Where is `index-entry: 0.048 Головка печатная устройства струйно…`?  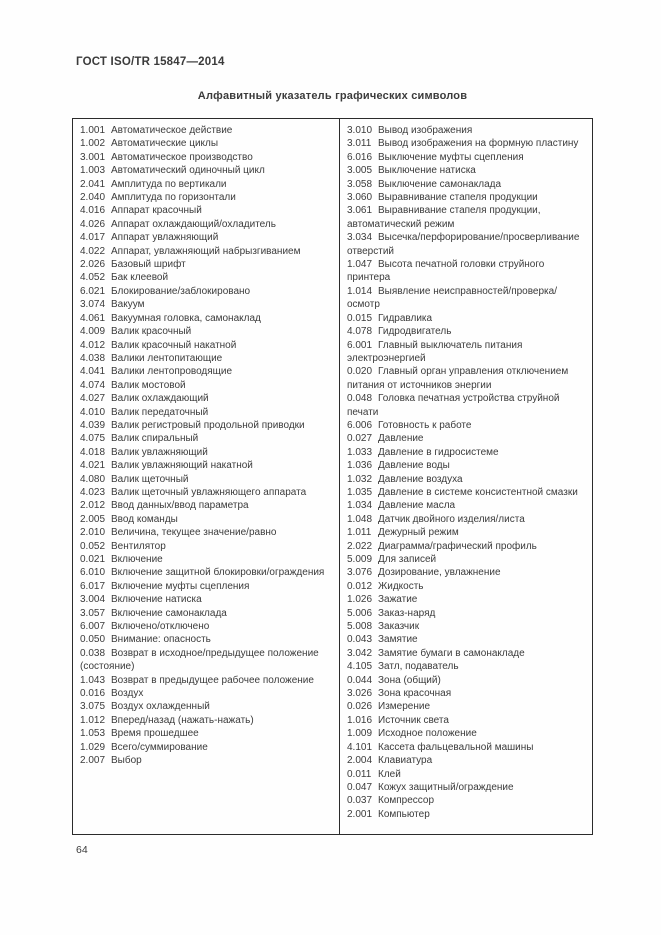 index-entry: 0.048 Головка печатная устройства струйно… is located at coordinates (465, 405).